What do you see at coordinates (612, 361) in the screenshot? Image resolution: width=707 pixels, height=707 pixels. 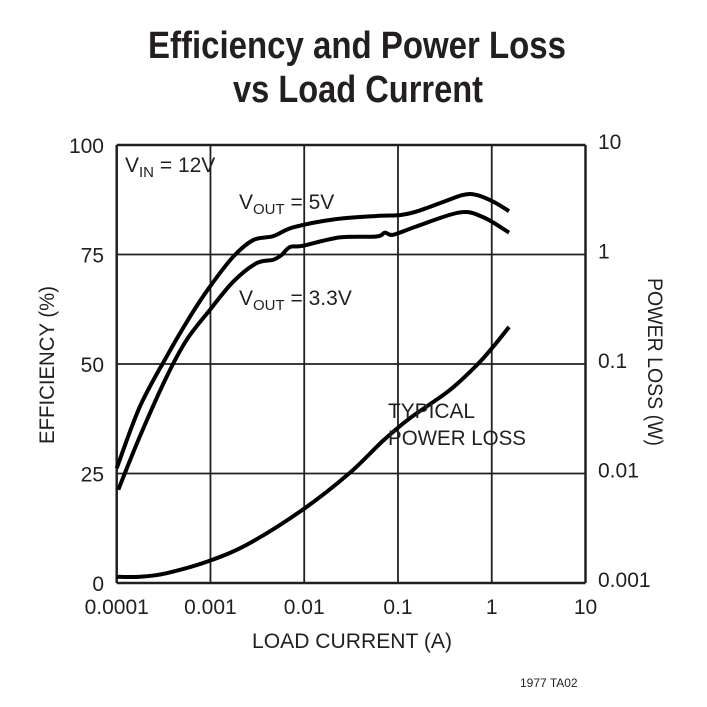 I see `y2-tick-label: 0.1` at bounding box center [612, 361].